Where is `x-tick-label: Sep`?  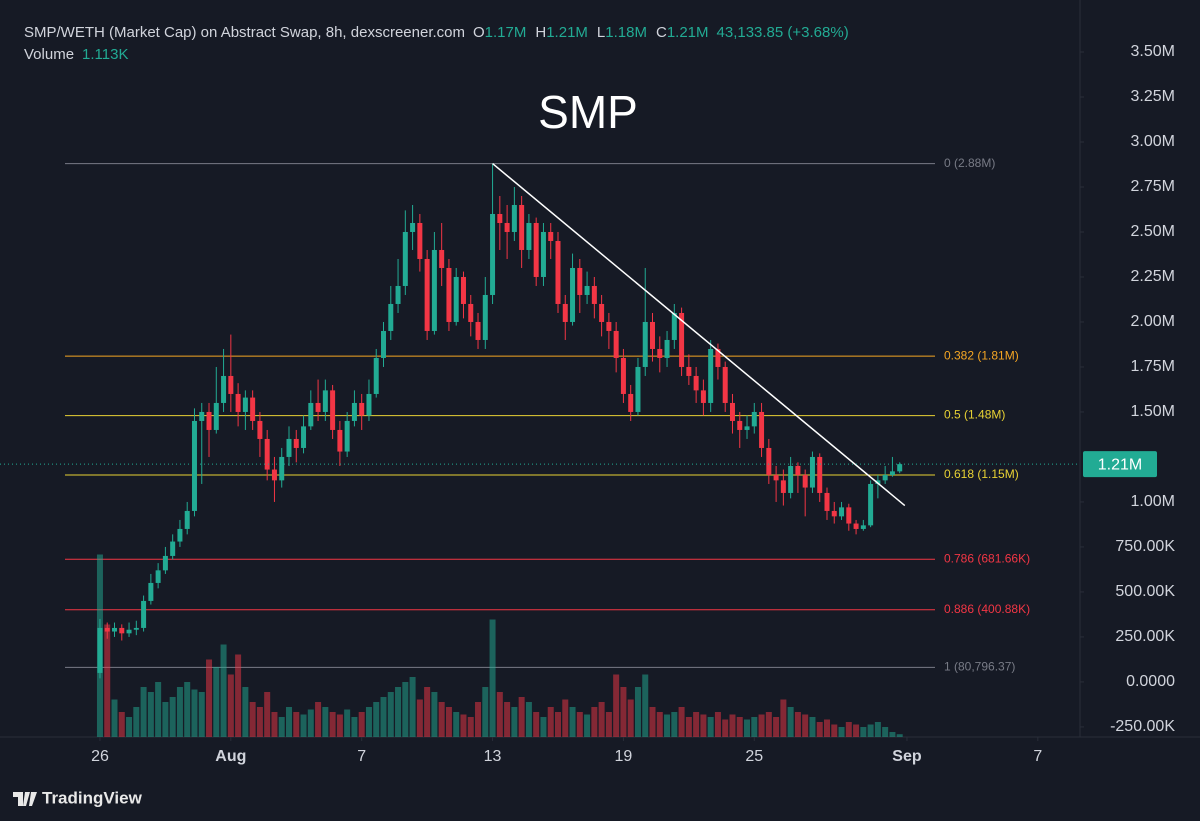
x-tick-label: Sep is located at coordinates (907, 756).